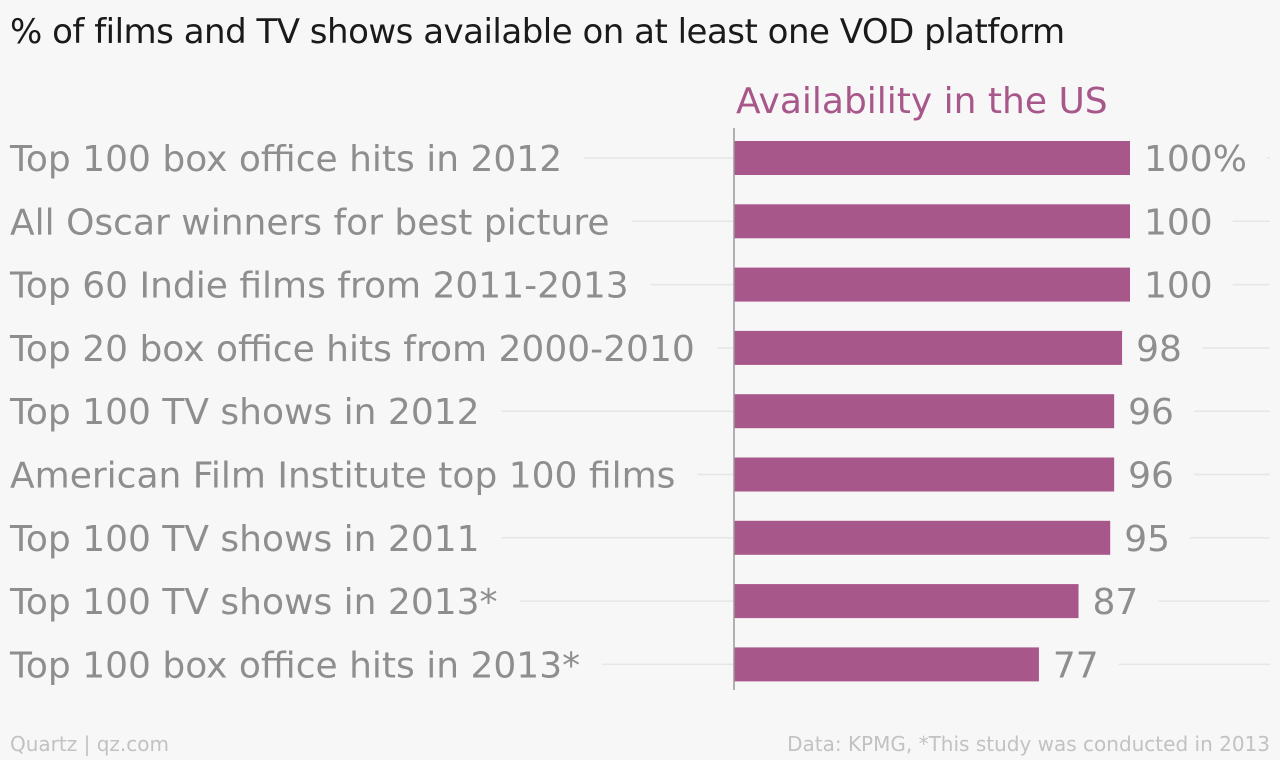 This screenshot has width=1280, height=760. Describe the element at coordinates (1147, 539) in the screenshot. I see `value-label: 95` at that location.